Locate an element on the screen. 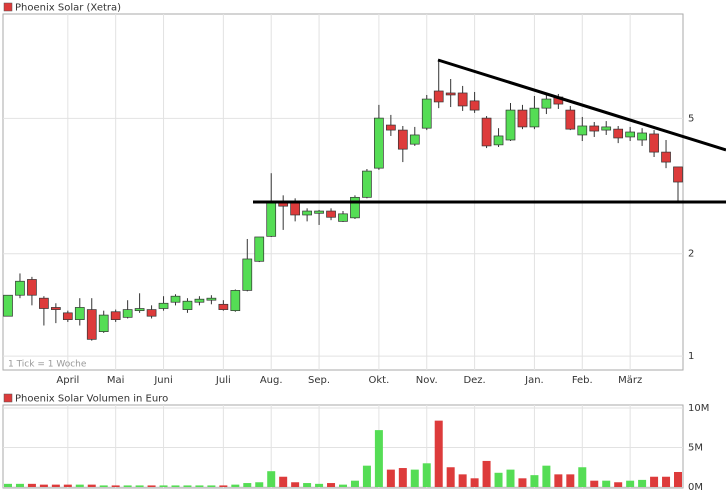 This screenshot has width=726, height=496. x-tick-label: Jan. is located at coordinates (534, 380).